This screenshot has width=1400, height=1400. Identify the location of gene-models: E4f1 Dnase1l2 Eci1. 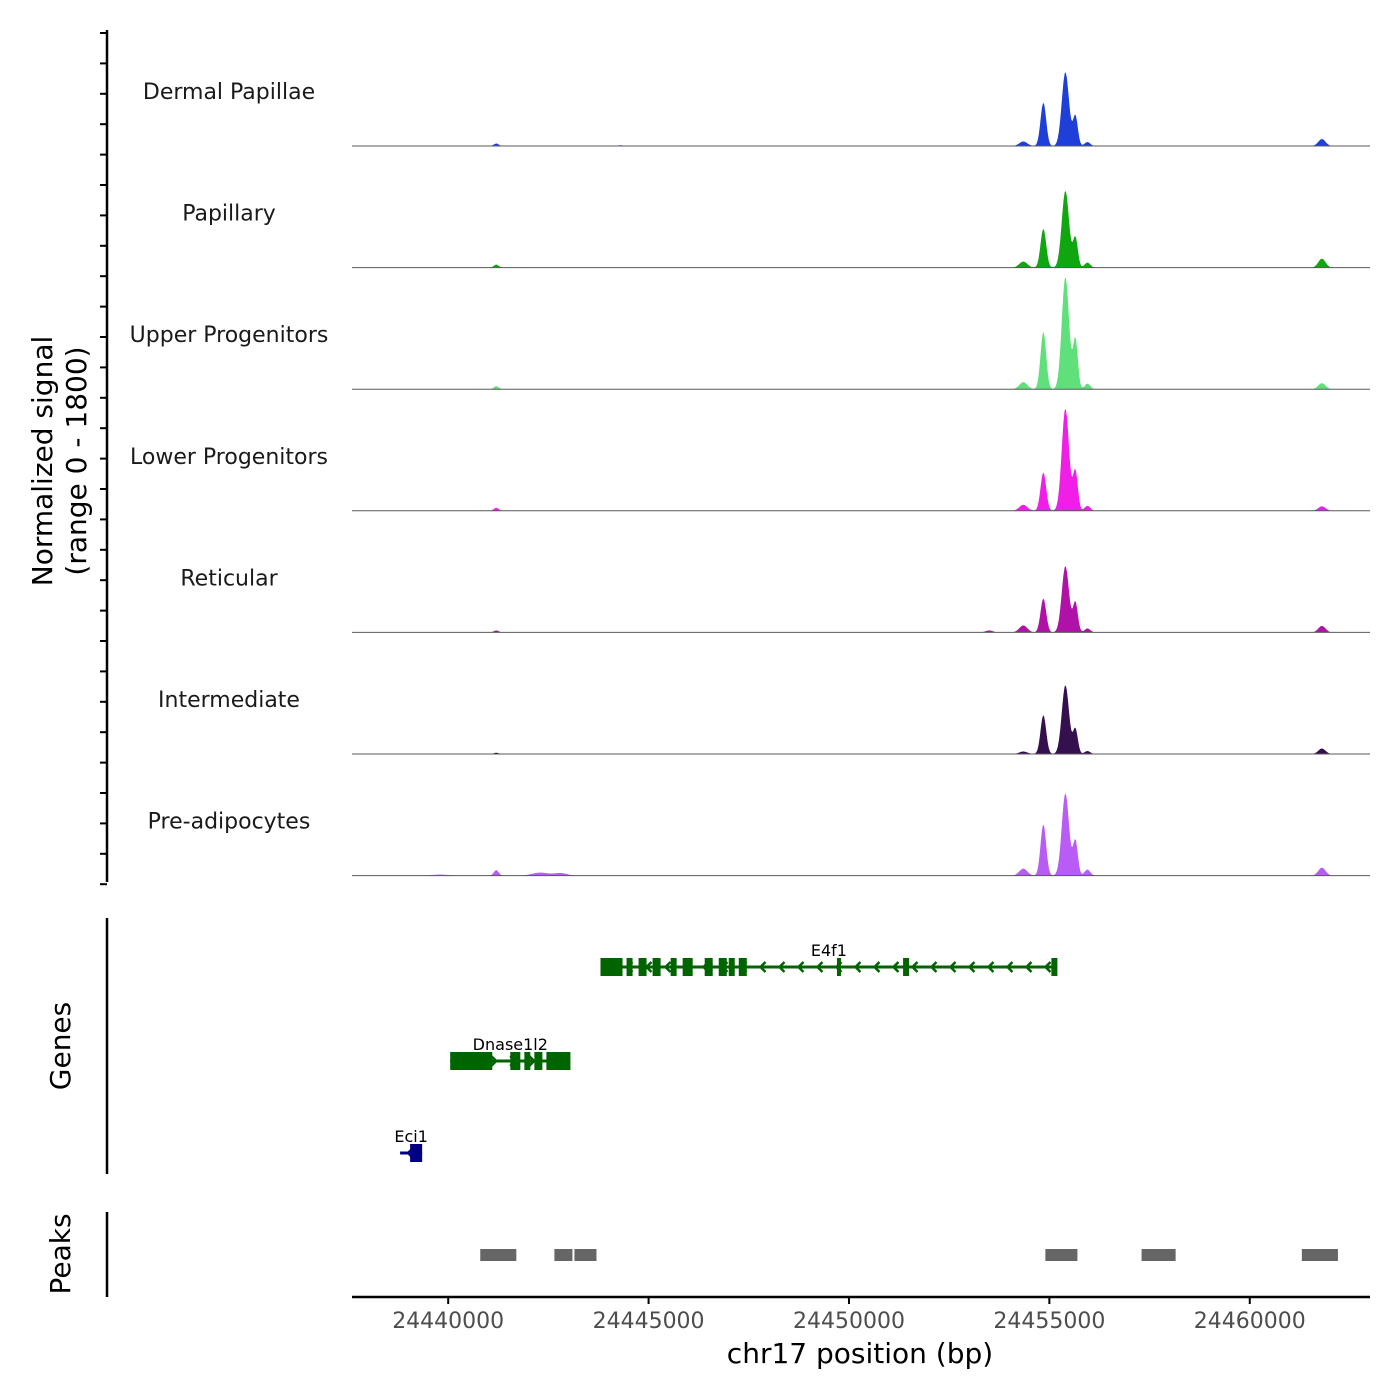
(726, 1051).